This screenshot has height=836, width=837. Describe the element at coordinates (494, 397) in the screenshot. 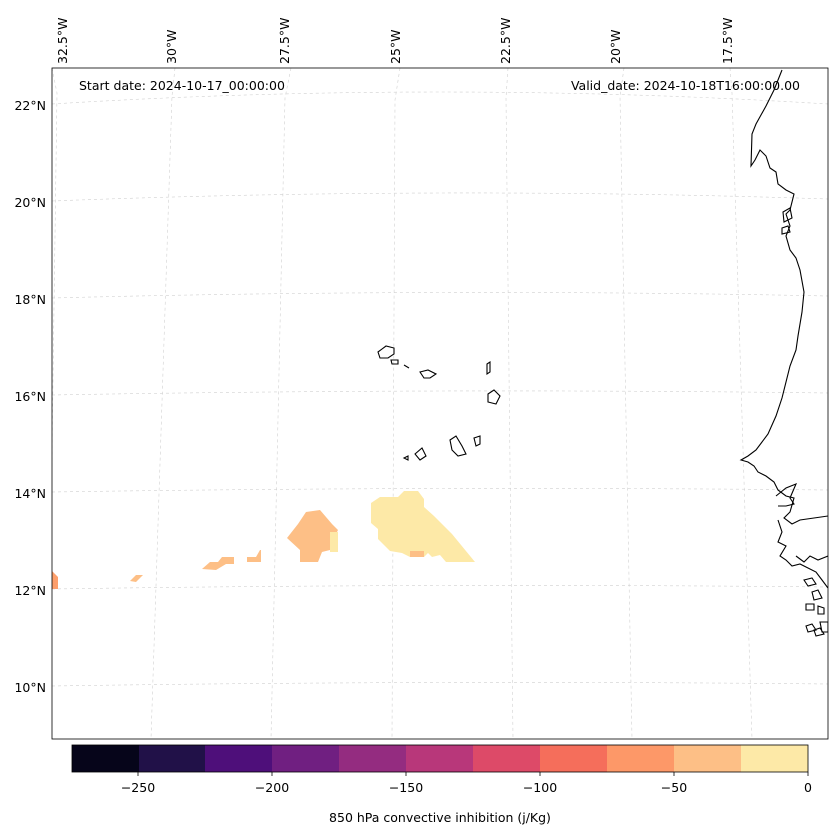

I see `island-boa-vista` at that location.